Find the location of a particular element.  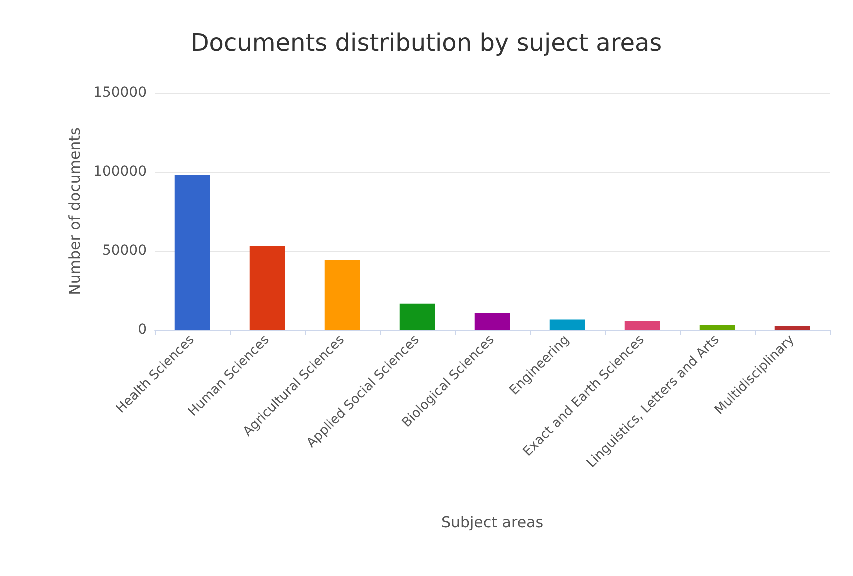

y-tick-label: 50000 is located at coordinates (124, 251).